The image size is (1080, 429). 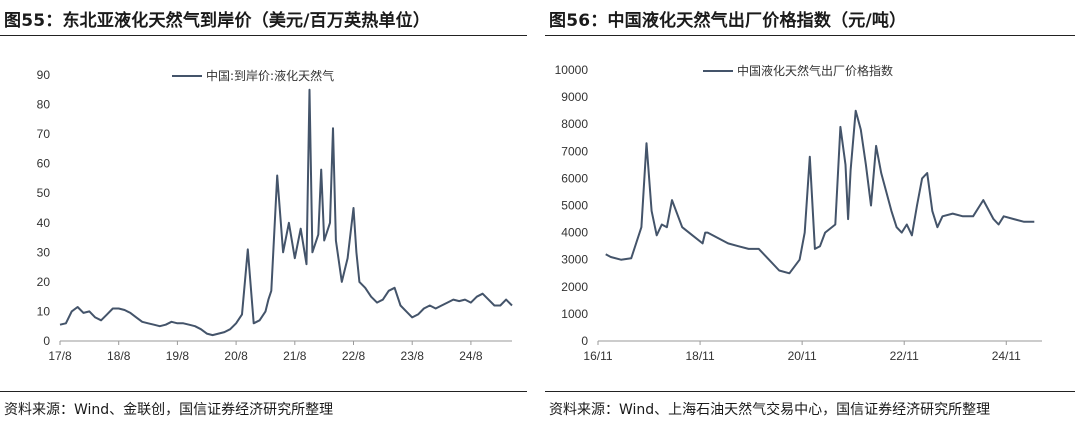 I want to click on y-tick-label: 10, so click(x=44, y=311).